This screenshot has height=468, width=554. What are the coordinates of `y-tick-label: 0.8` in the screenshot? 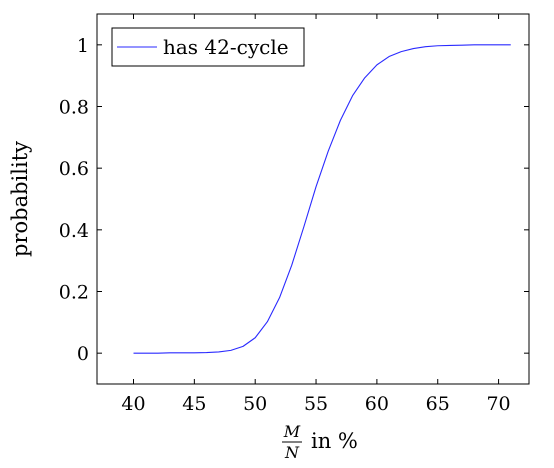 It's located at (74, 108).